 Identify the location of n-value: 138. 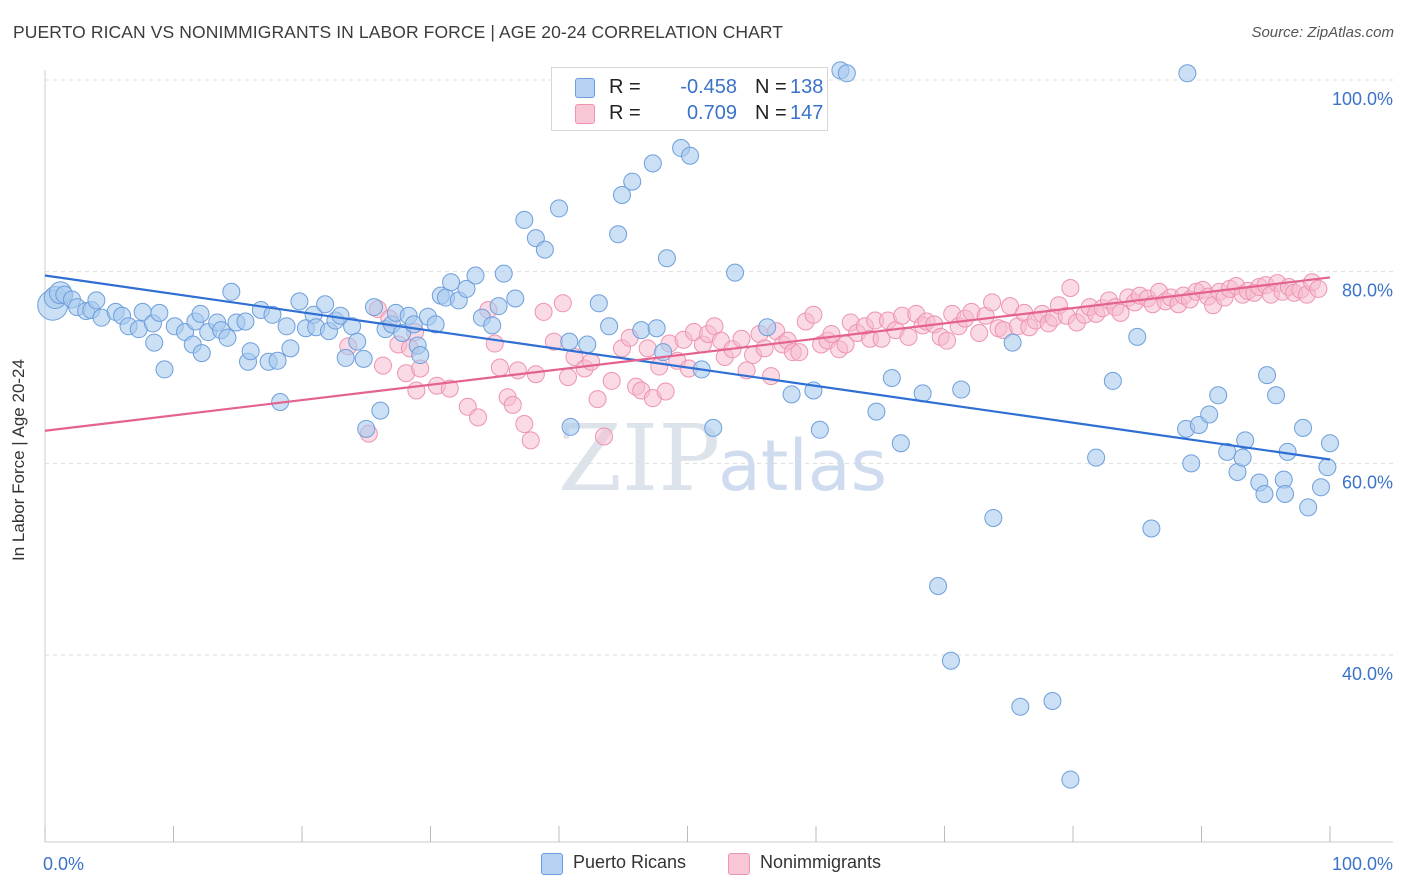
(807, 87).